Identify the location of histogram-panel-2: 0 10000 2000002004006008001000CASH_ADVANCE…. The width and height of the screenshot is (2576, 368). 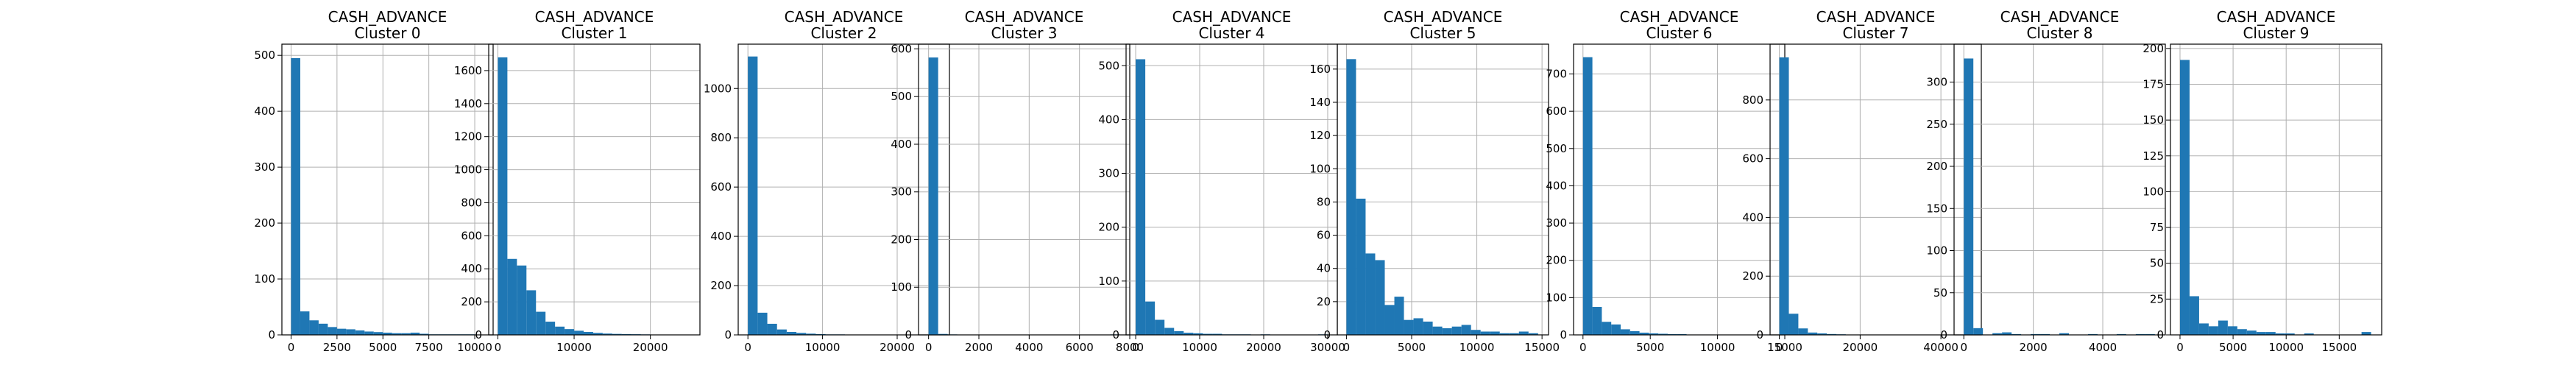
(827, 181).